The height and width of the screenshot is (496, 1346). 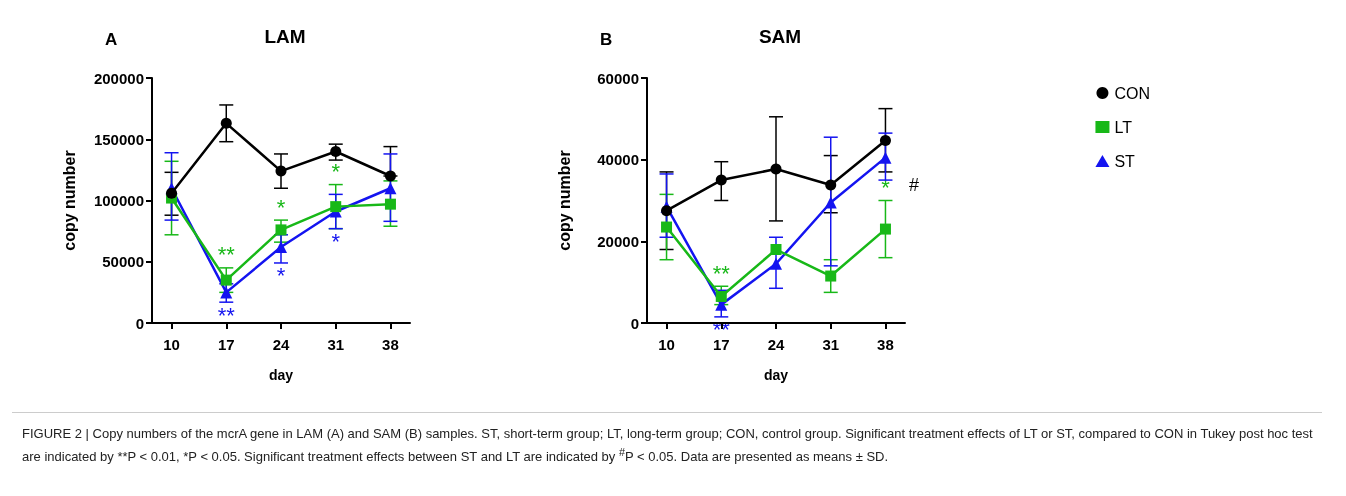 I want to click on text: B, so click(x=606, y=40).